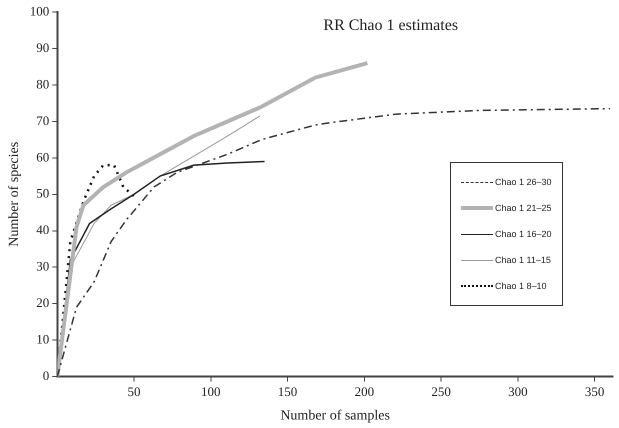 Image resolution: width=619 pixels, height=428 pixels. What do you see at coordinates (521, 286) in the screenshot?
I see `legend-label: Chao 1 8–10` at bounding box center [521, 286].